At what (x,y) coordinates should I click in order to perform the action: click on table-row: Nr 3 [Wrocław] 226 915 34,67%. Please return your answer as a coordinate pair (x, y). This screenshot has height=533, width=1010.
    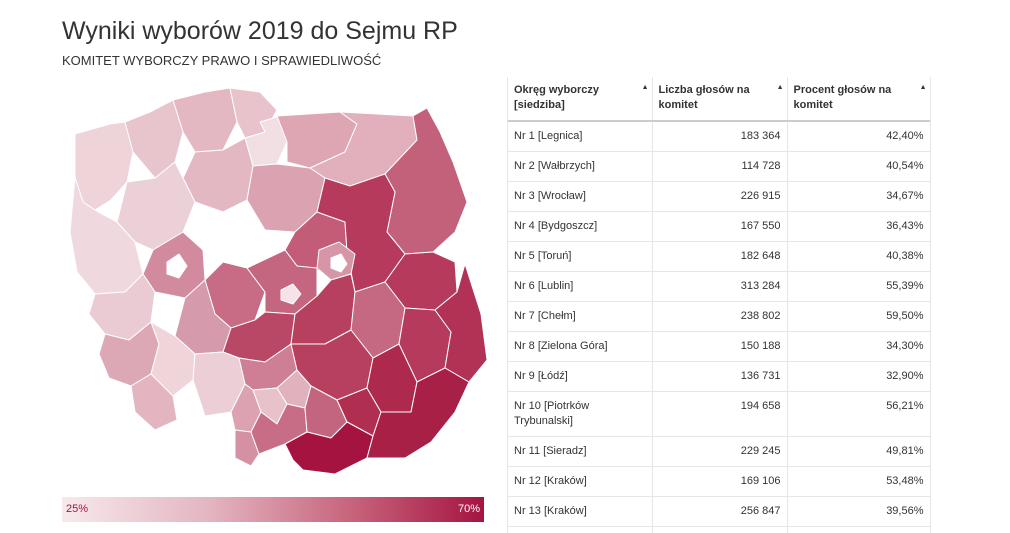
    Looking at the image, I should click on (719, 196).